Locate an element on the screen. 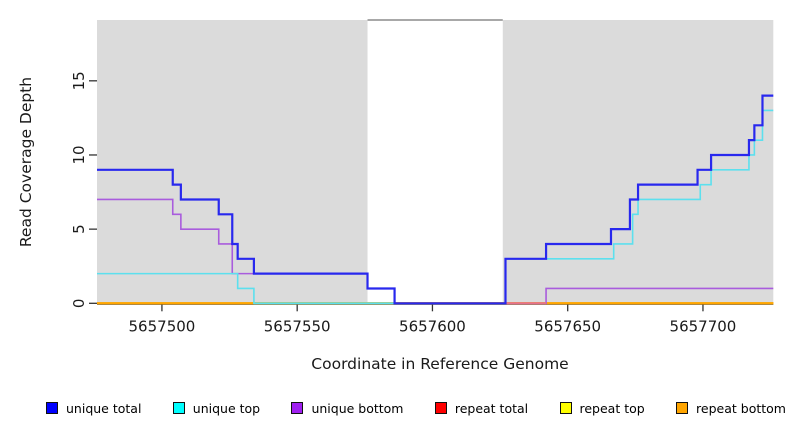 Image resolution: width=792 pixels, height=432 pixels. legend-label: repeat total is located at coordinates (491, 408).